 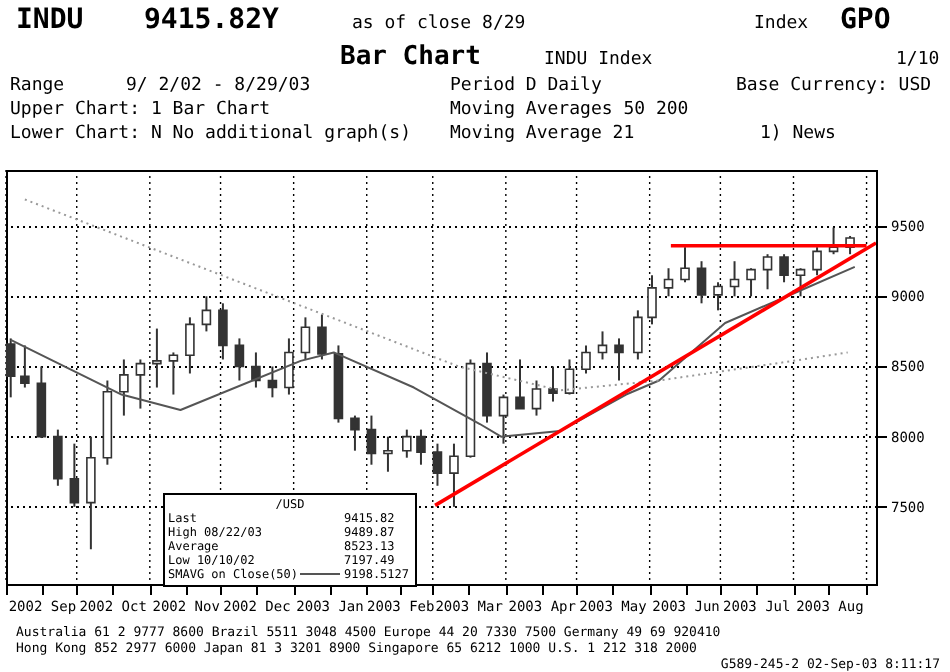 I want to click on text: as of close 8/29, so click(x=439, y=24).